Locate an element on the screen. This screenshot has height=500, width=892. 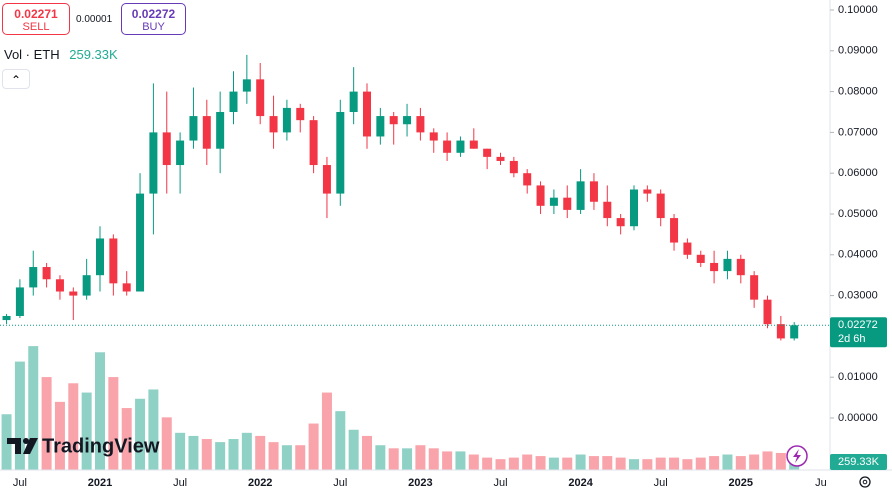
sell-label: SELL is located at coordinates (36, 27).